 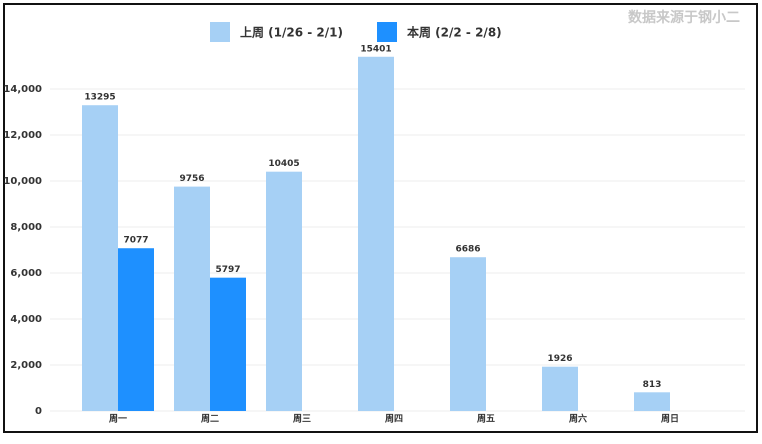 What do you see at coordinates (467, 250) in the screenshot?
I see `value-label: 6686` at bounding box center [467, 250].